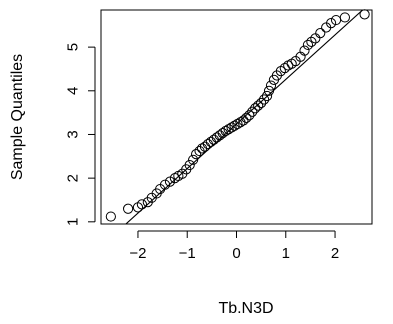 The width and height of the screenshot is (393, 324). Describe the element at coordinates (245, 308) in the screenshot. I see `x-axis-title: Tb.N3D` at that location.